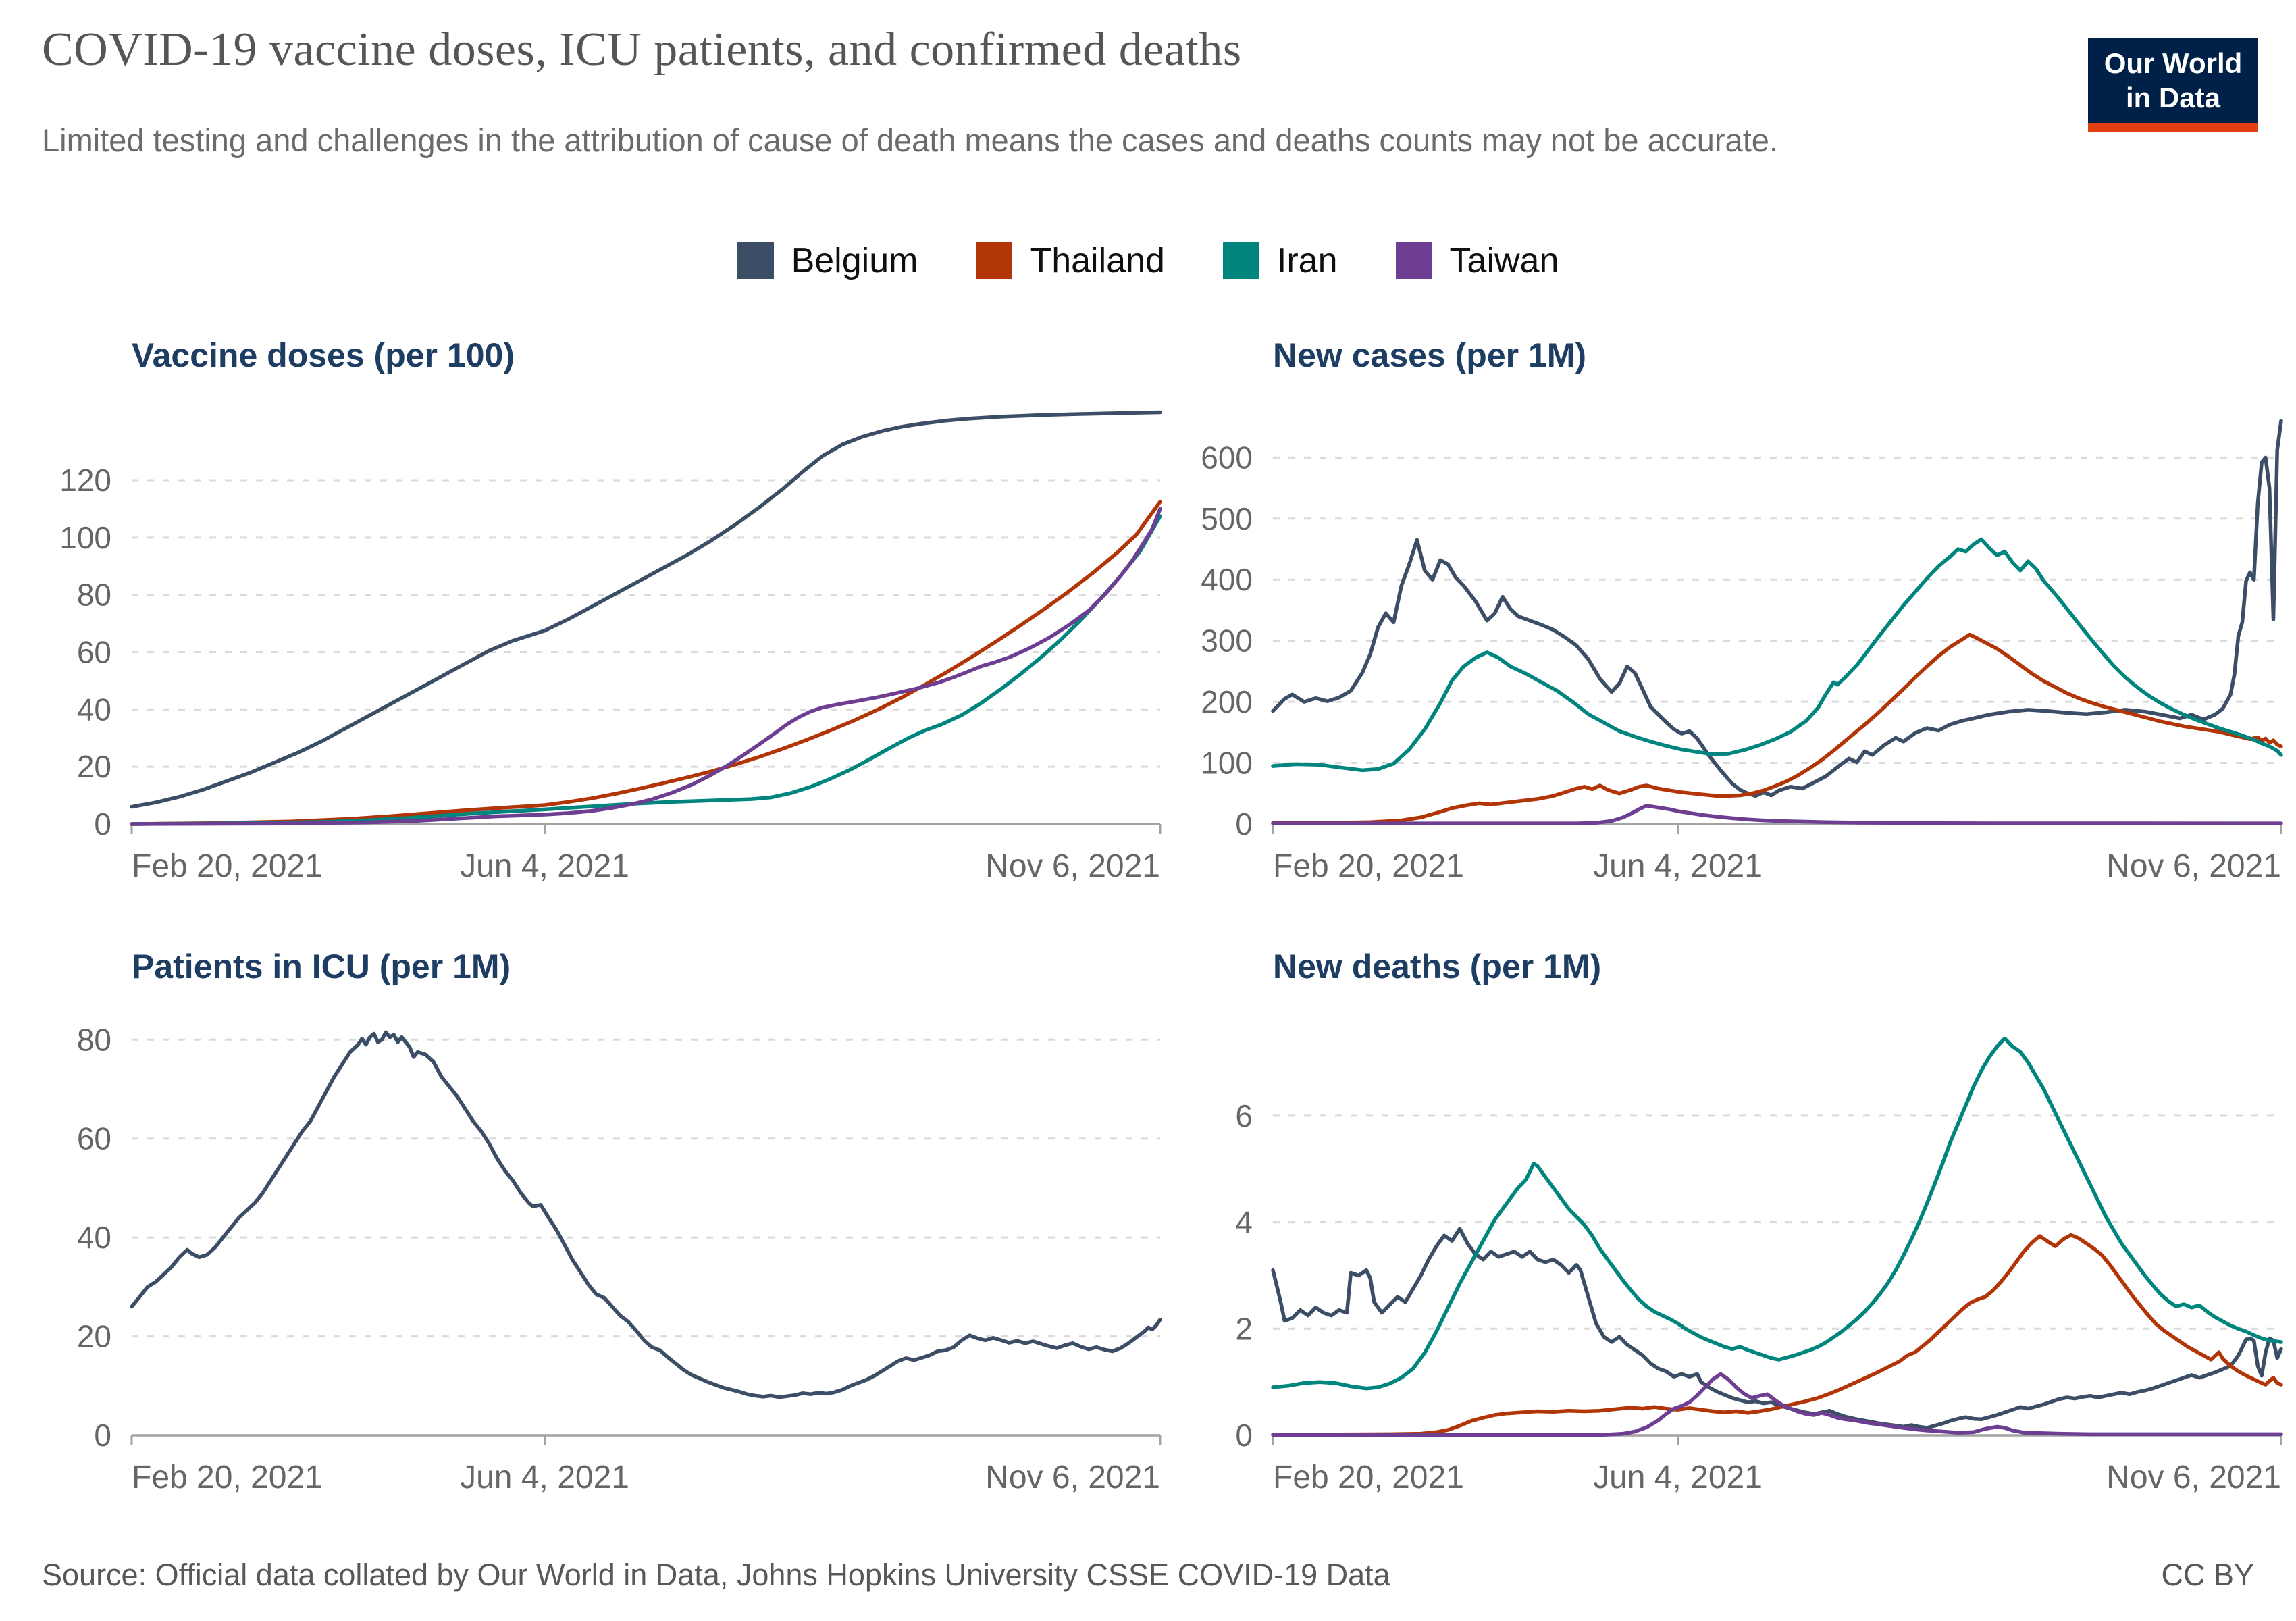 Image resolution: width=2296 pixels, height=1621 pixels. I want to click on owid-logo-line1: Our World, so click(2173, 63).